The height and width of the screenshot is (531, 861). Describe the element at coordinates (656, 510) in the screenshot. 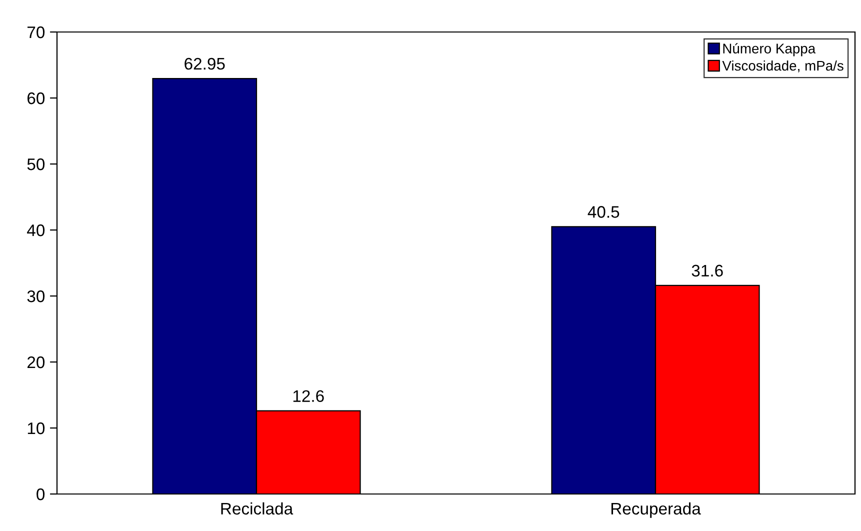

I see `x-tick-label: Recuperada` at that location.